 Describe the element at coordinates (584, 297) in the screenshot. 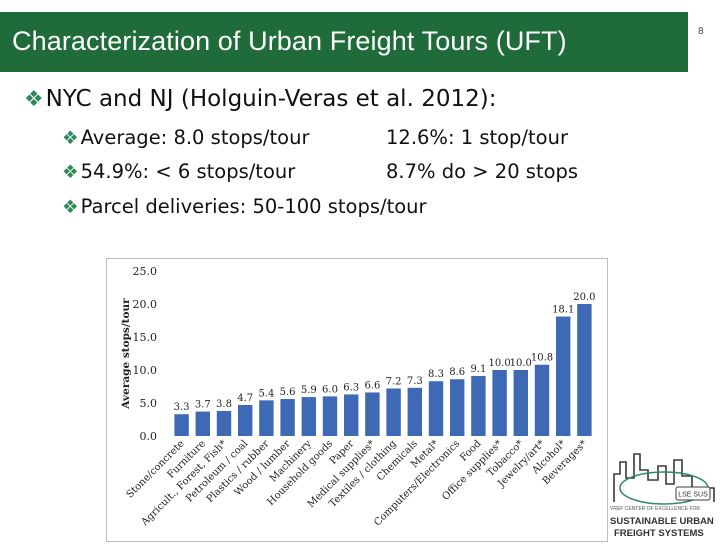

I see `data-label: 20.0` at that location.